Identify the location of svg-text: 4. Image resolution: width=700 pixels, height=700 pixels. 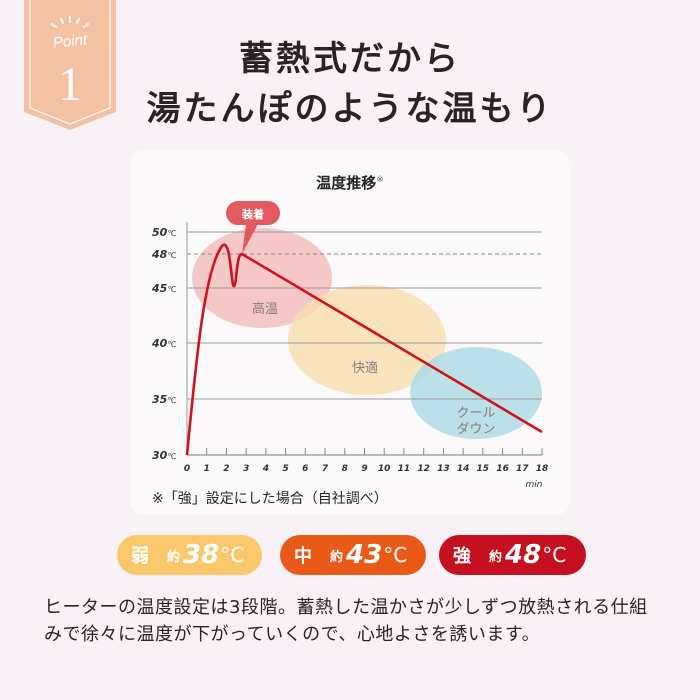
(265, 469).